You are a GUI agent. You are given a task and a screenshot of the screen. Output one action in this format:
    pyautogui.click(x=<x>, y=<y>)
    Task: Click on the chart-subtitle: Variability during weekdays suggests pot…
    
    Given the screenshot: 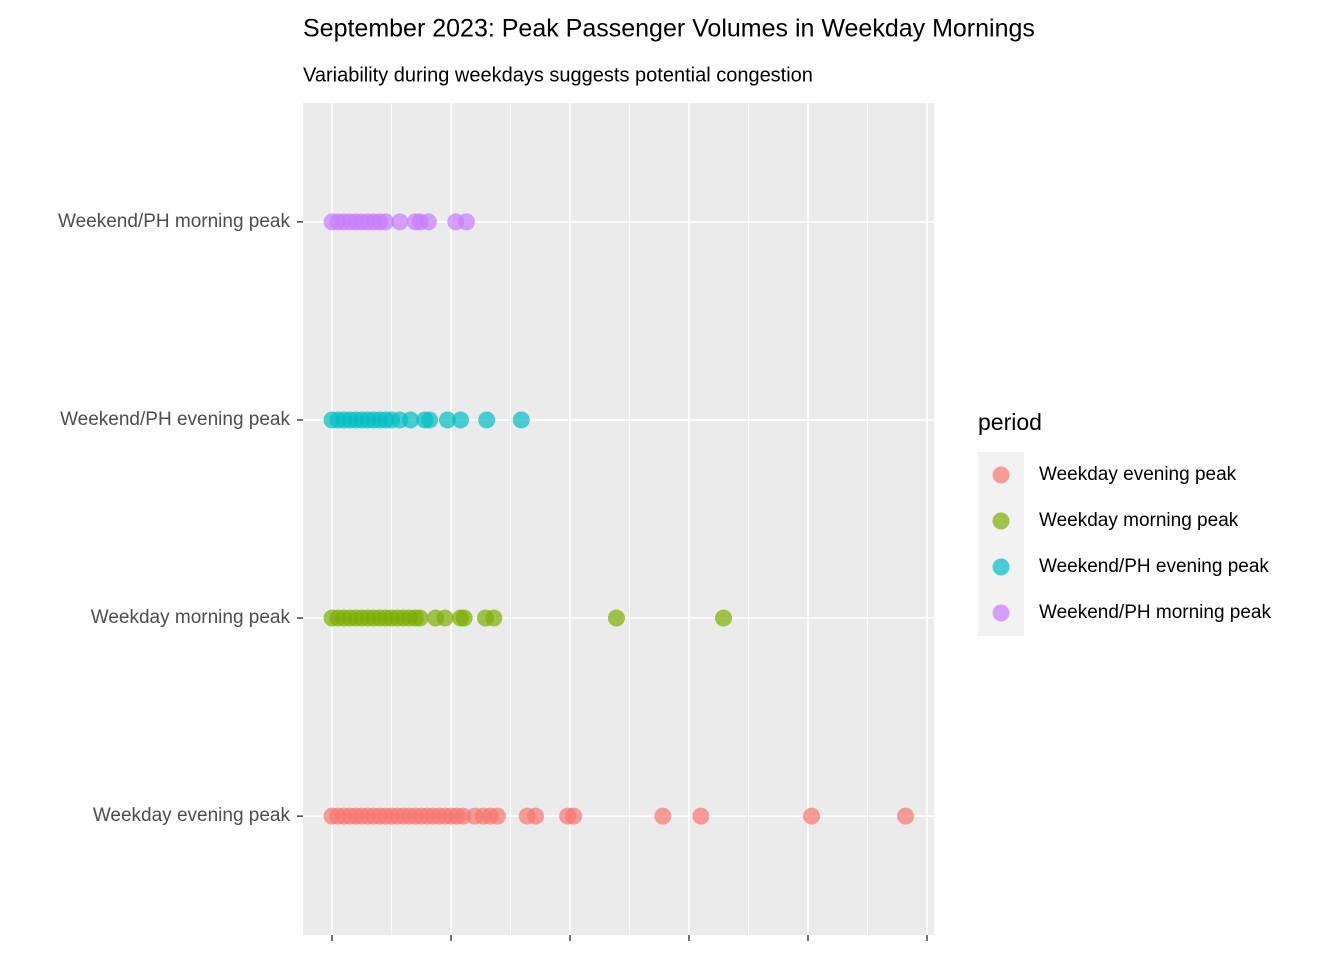 What is the action you would take?
    pyautogui.click(x=558, y=75)
    